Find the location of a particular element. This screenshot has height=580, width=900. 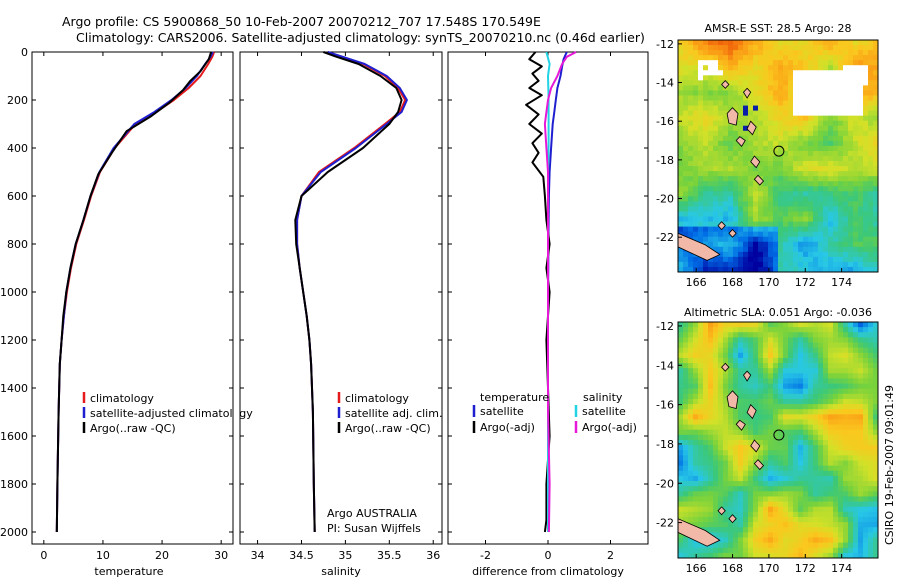

timestamp-note: CSIRO 19-Feb-2007 09:01:49 is located at coordinates (889, 465).